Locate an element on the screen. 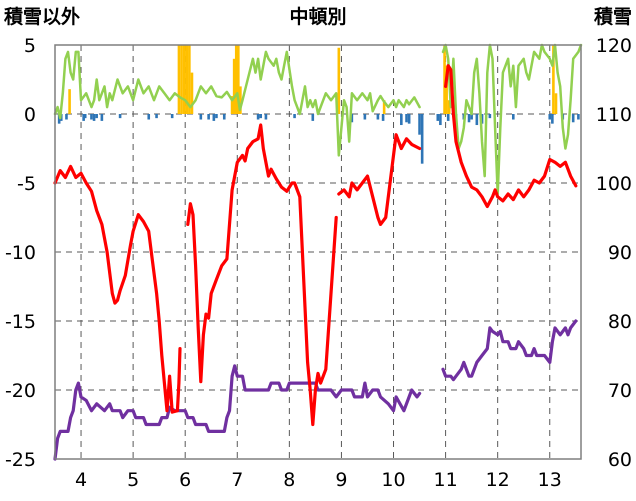 The height and width of the screenshot is (501, 636). right-tick-label: 110 is located at coordinates (614, 115).